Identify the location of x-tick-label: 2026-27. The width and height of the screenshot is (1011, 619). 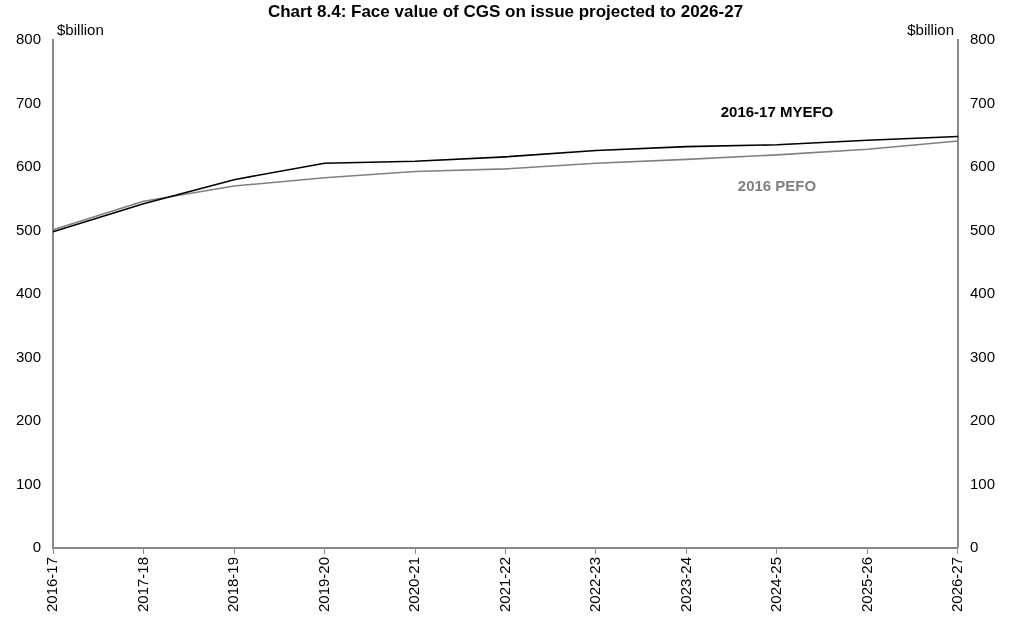
(957, 584).